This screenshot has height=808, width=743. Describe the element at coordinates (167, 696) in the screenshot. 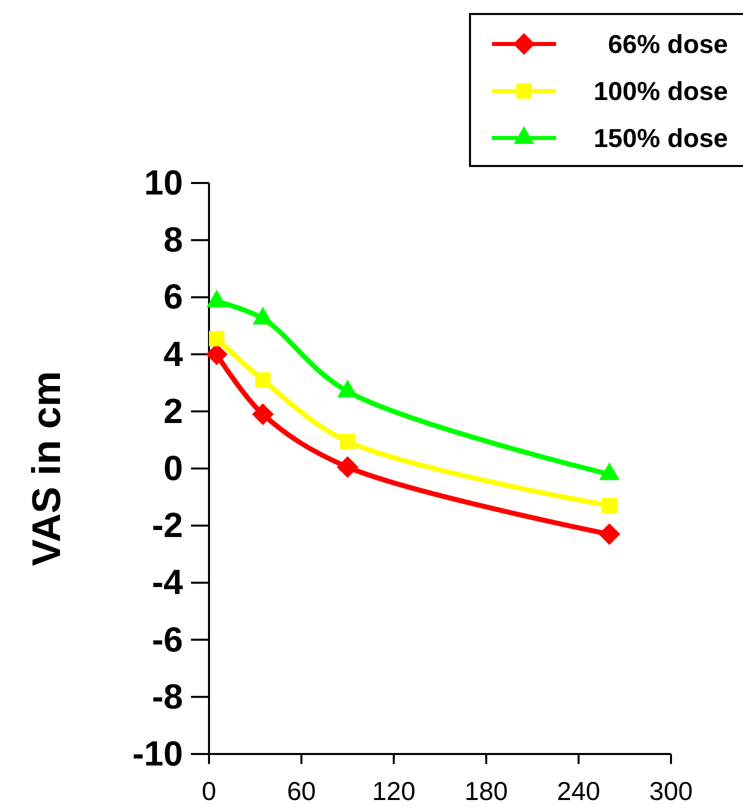

I see `y-tick-label: -8` at that location.